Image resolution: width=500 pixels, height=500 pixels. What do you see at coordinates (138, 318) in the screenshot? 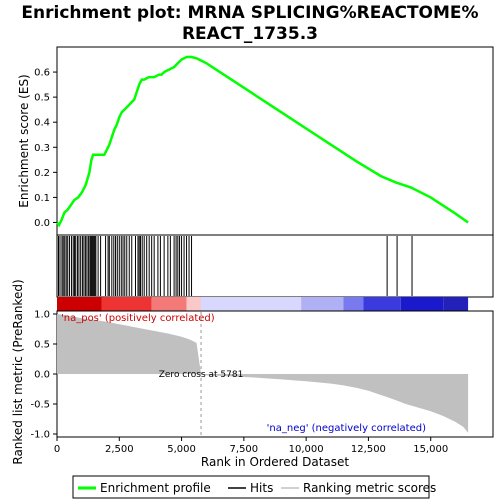
I see `positive-correlation-label: 'na_pos' (positively correlated)` at bounding box center [138, 318].